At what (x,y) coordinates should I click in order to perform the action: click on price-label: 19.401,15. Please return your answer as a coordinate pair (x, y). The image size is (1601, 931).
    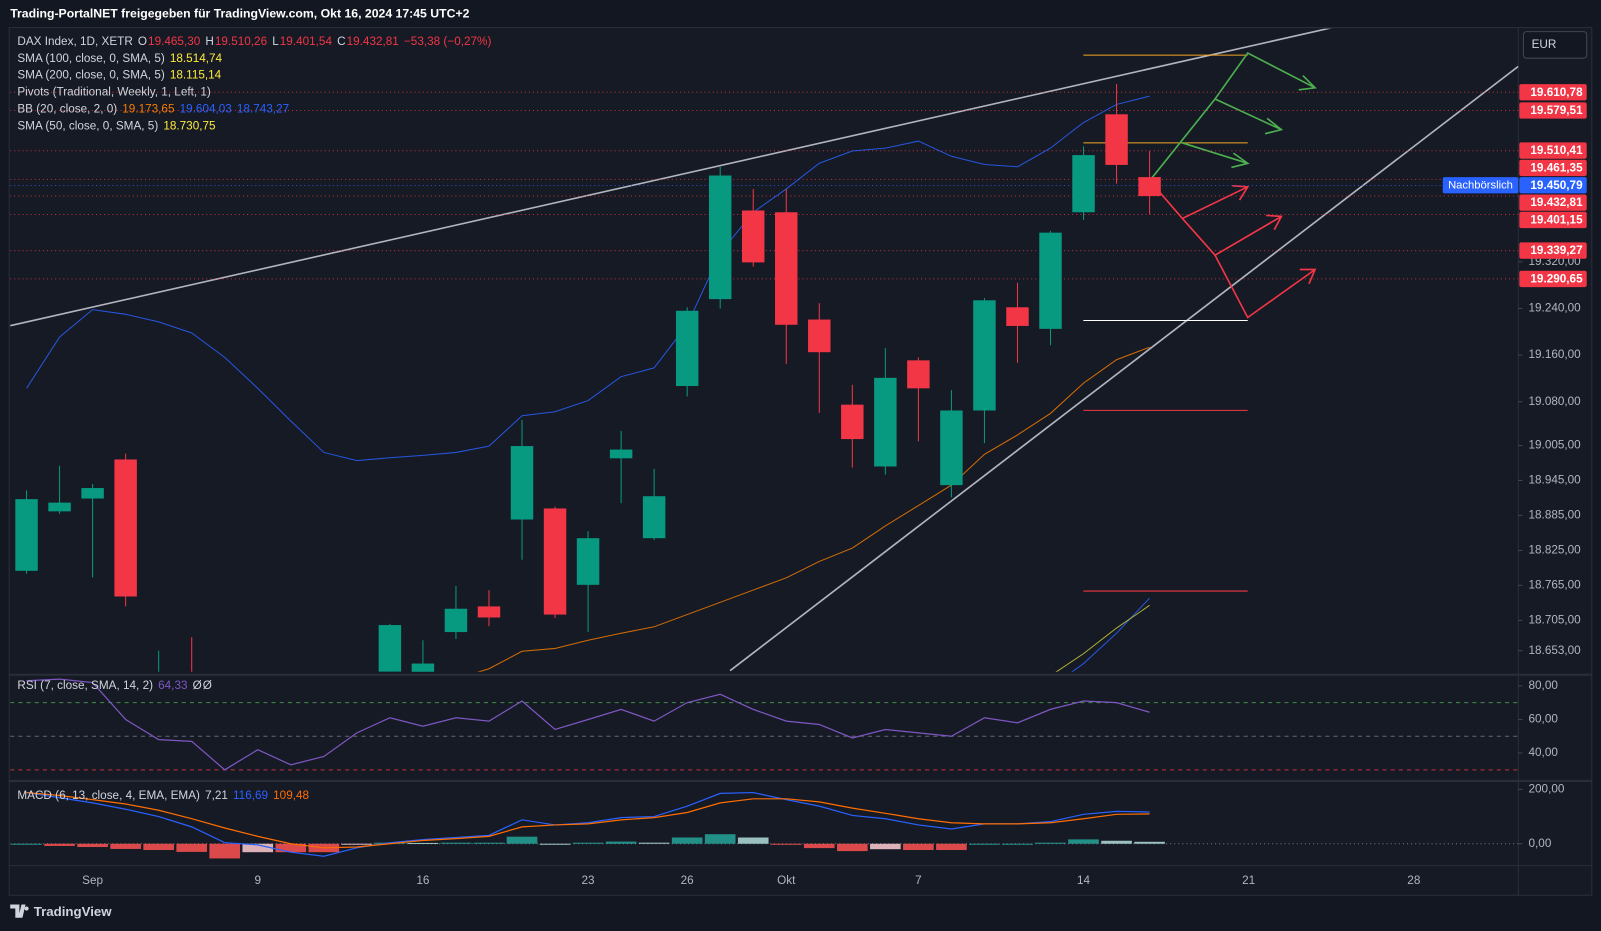
    Looking at the image, I should click on (1556, 220).